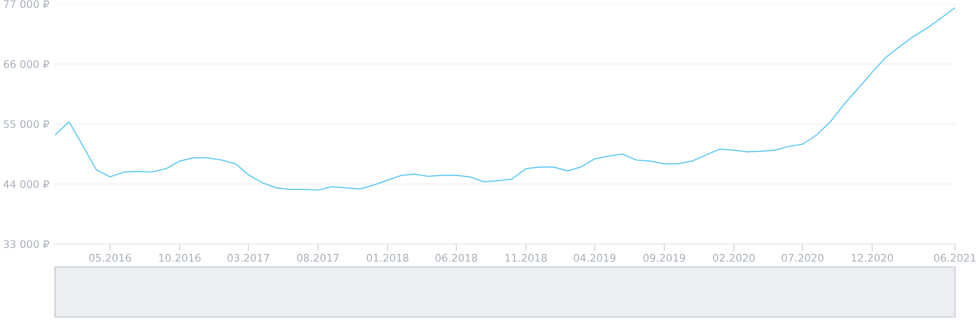  What do you see at coordinates (27, 184) in the screenshot?
I see `y-tick-label: 44 000 ₽` at bounding box center [27, 184].